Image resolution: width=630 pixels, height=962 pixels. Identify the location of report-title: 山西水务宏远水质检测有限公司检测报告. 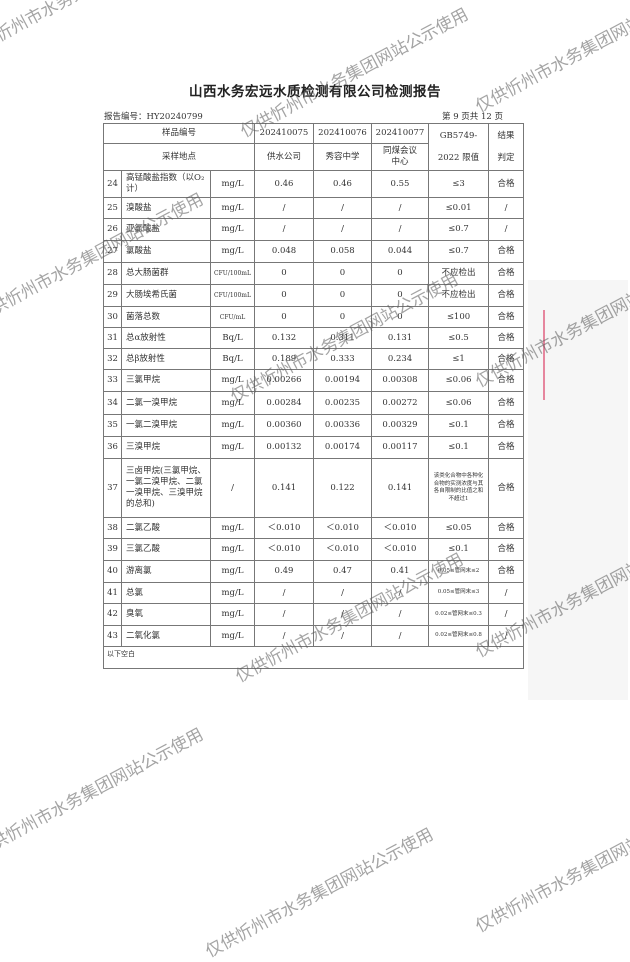
(315, 92).